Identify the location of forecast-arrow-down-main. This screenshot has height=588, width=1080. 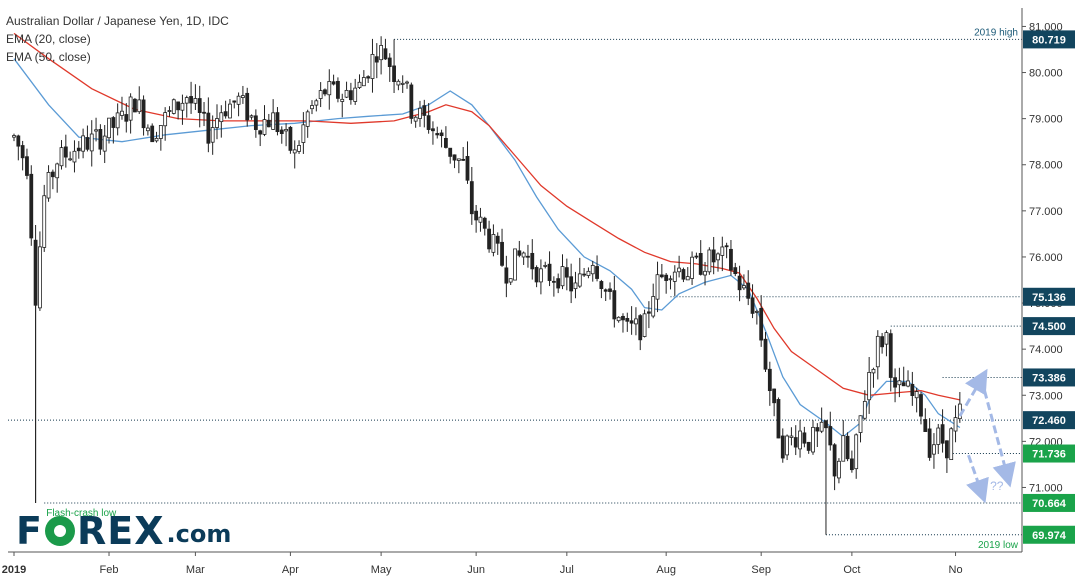
(997, 433).